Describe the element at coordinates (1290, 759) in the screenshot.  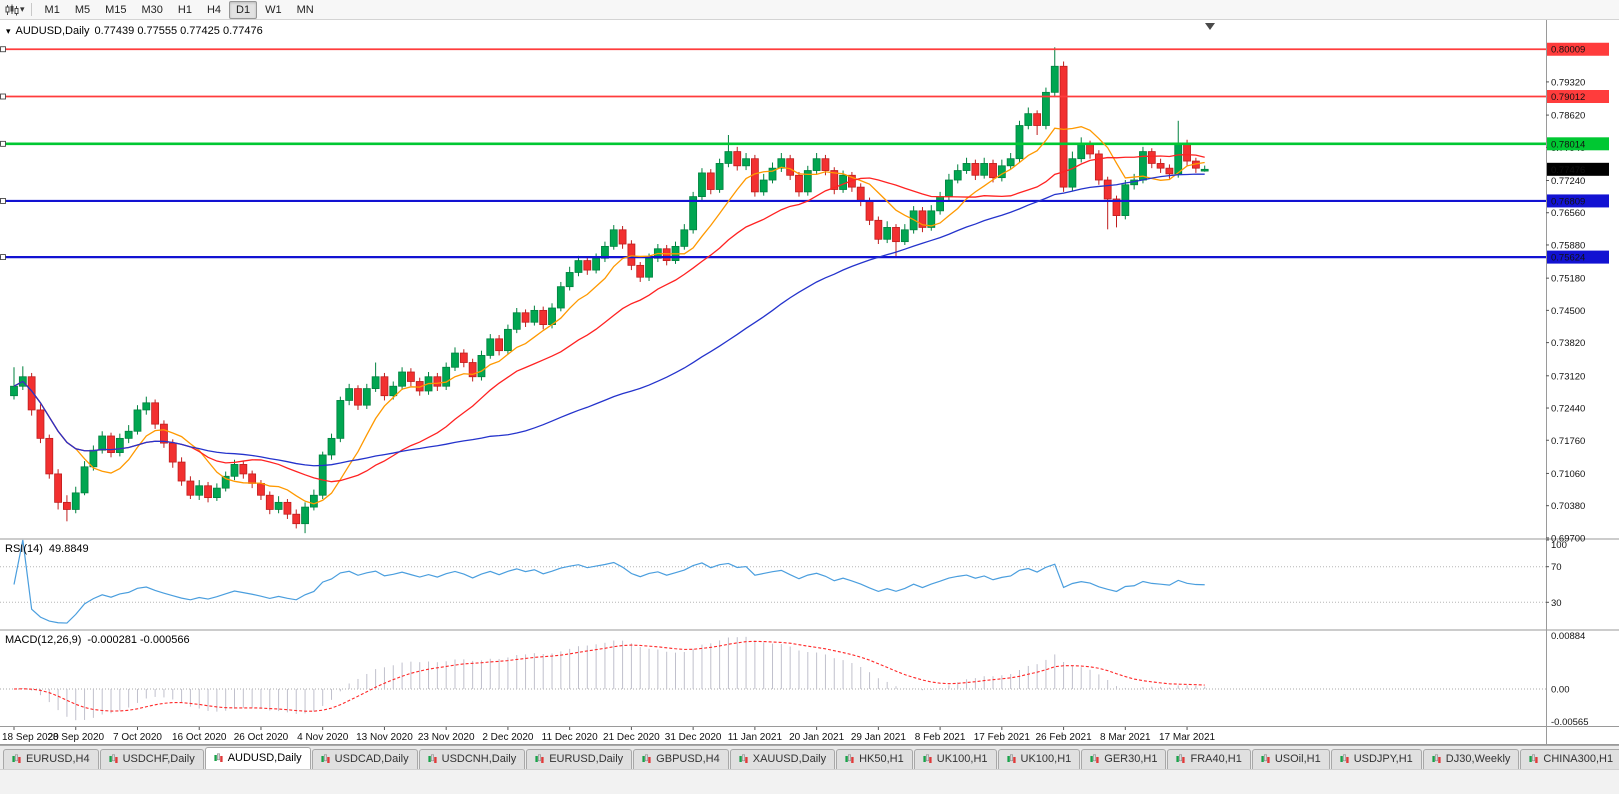
I see `chart-tab: USOil,H1` at that location.